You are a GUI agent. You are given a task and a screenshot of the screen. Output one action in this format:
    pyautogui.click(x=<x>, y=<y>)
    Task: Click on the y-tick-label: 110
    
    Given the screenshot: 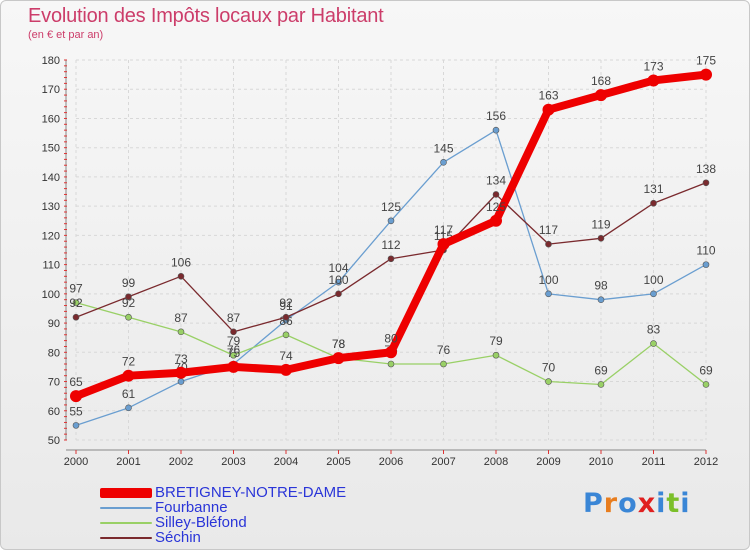 What is the action you would take?
    pyautogui.click(x=51, y=266)
    